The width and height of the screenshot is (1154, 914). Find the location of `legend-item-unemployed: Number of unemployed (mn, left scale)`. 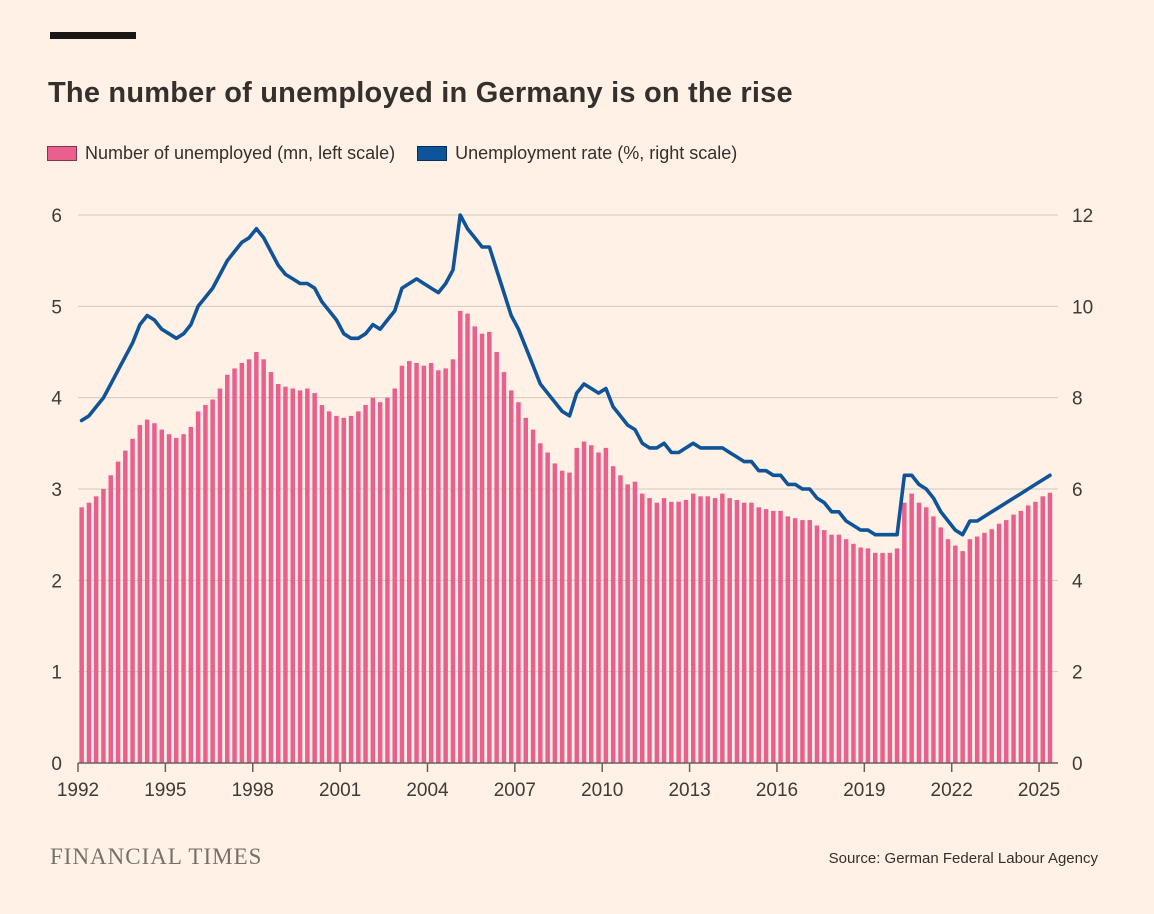

legend-item-unemployed: Number of unemployed (mn, left scale) is located at coordinates (221, 153).